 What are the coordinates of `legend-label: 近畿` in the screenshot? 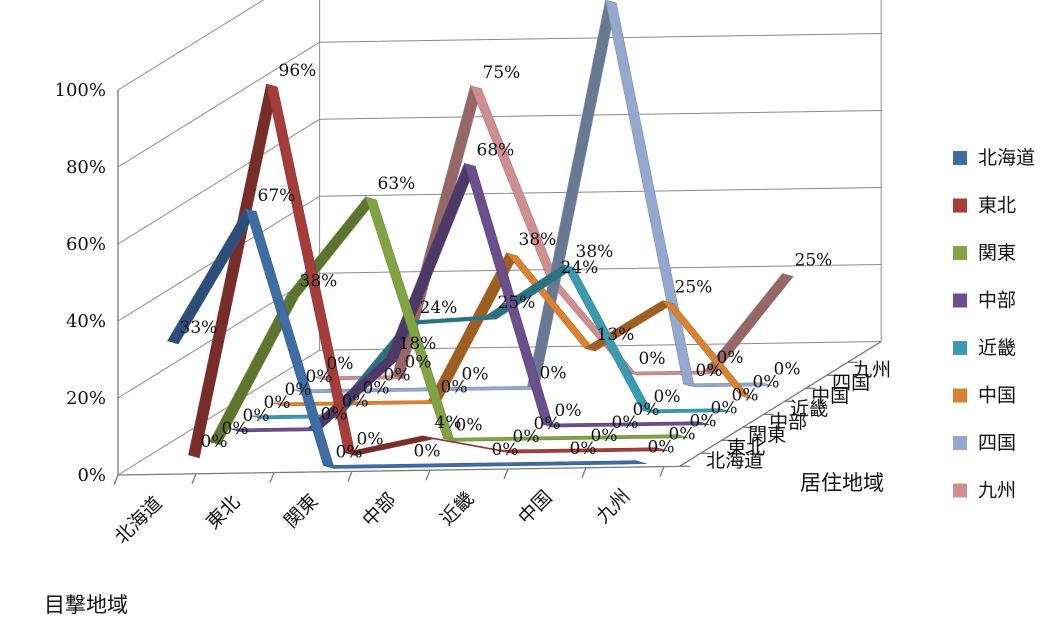 It's located at (997, 348).